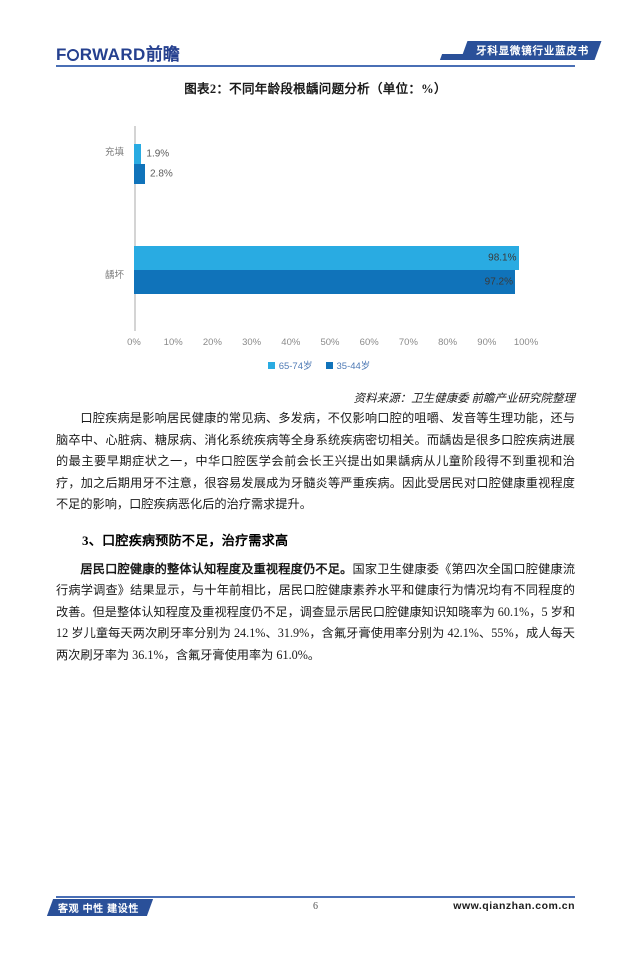  What do you see at coordinates (464, 399) in the screenshot?
I see `figure-source: 资料来源：卫生健康委 前瞻产业研究院整理` at bounding box center [464, 399].